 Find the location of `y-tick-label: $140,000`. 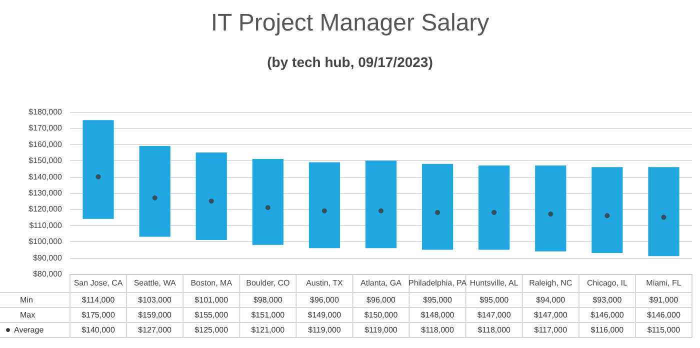

y-tick-label: $140,000 is located at coordinates (45, 177).